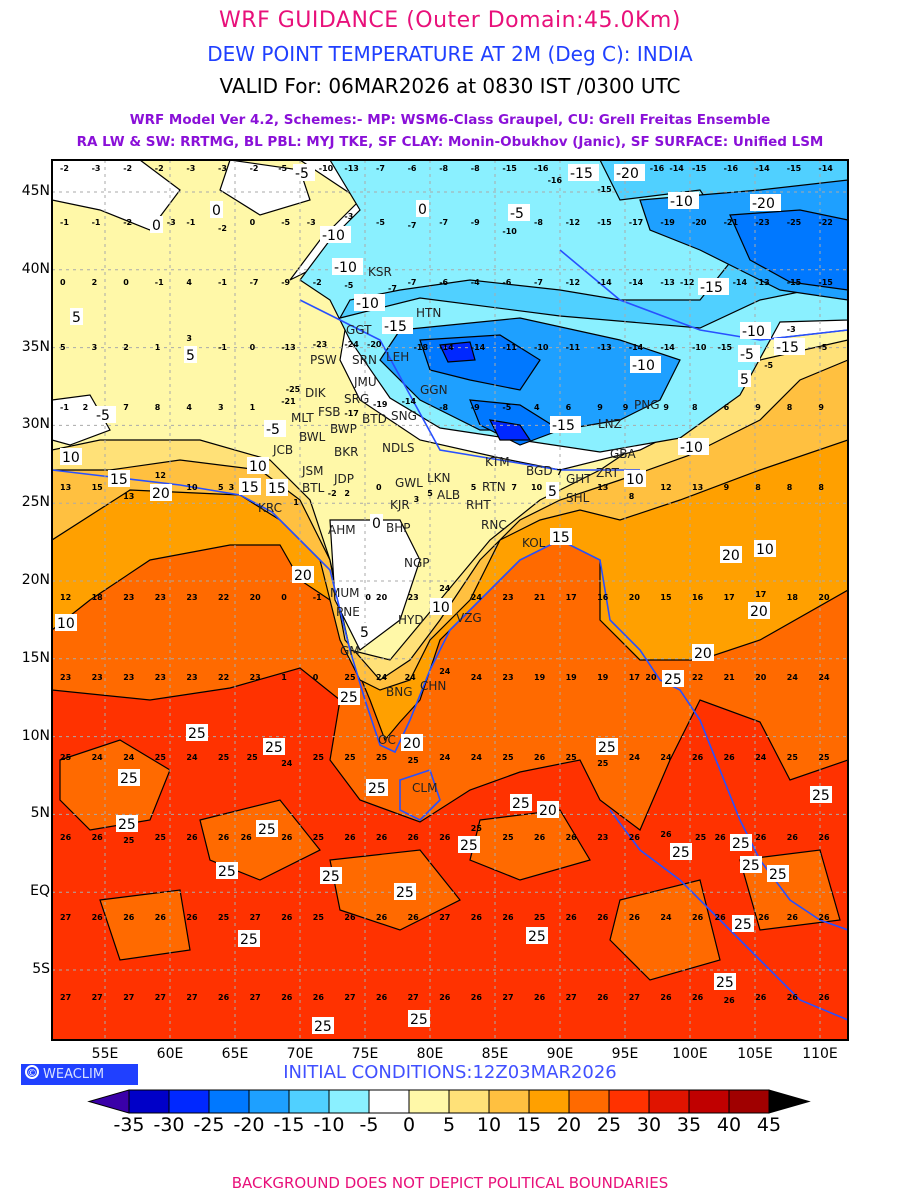 The width and height of the screenshot is (900, 1200). Describe the element at coordinates (793, 597) in the screenshot. I see `grid-value: 18` at that location.